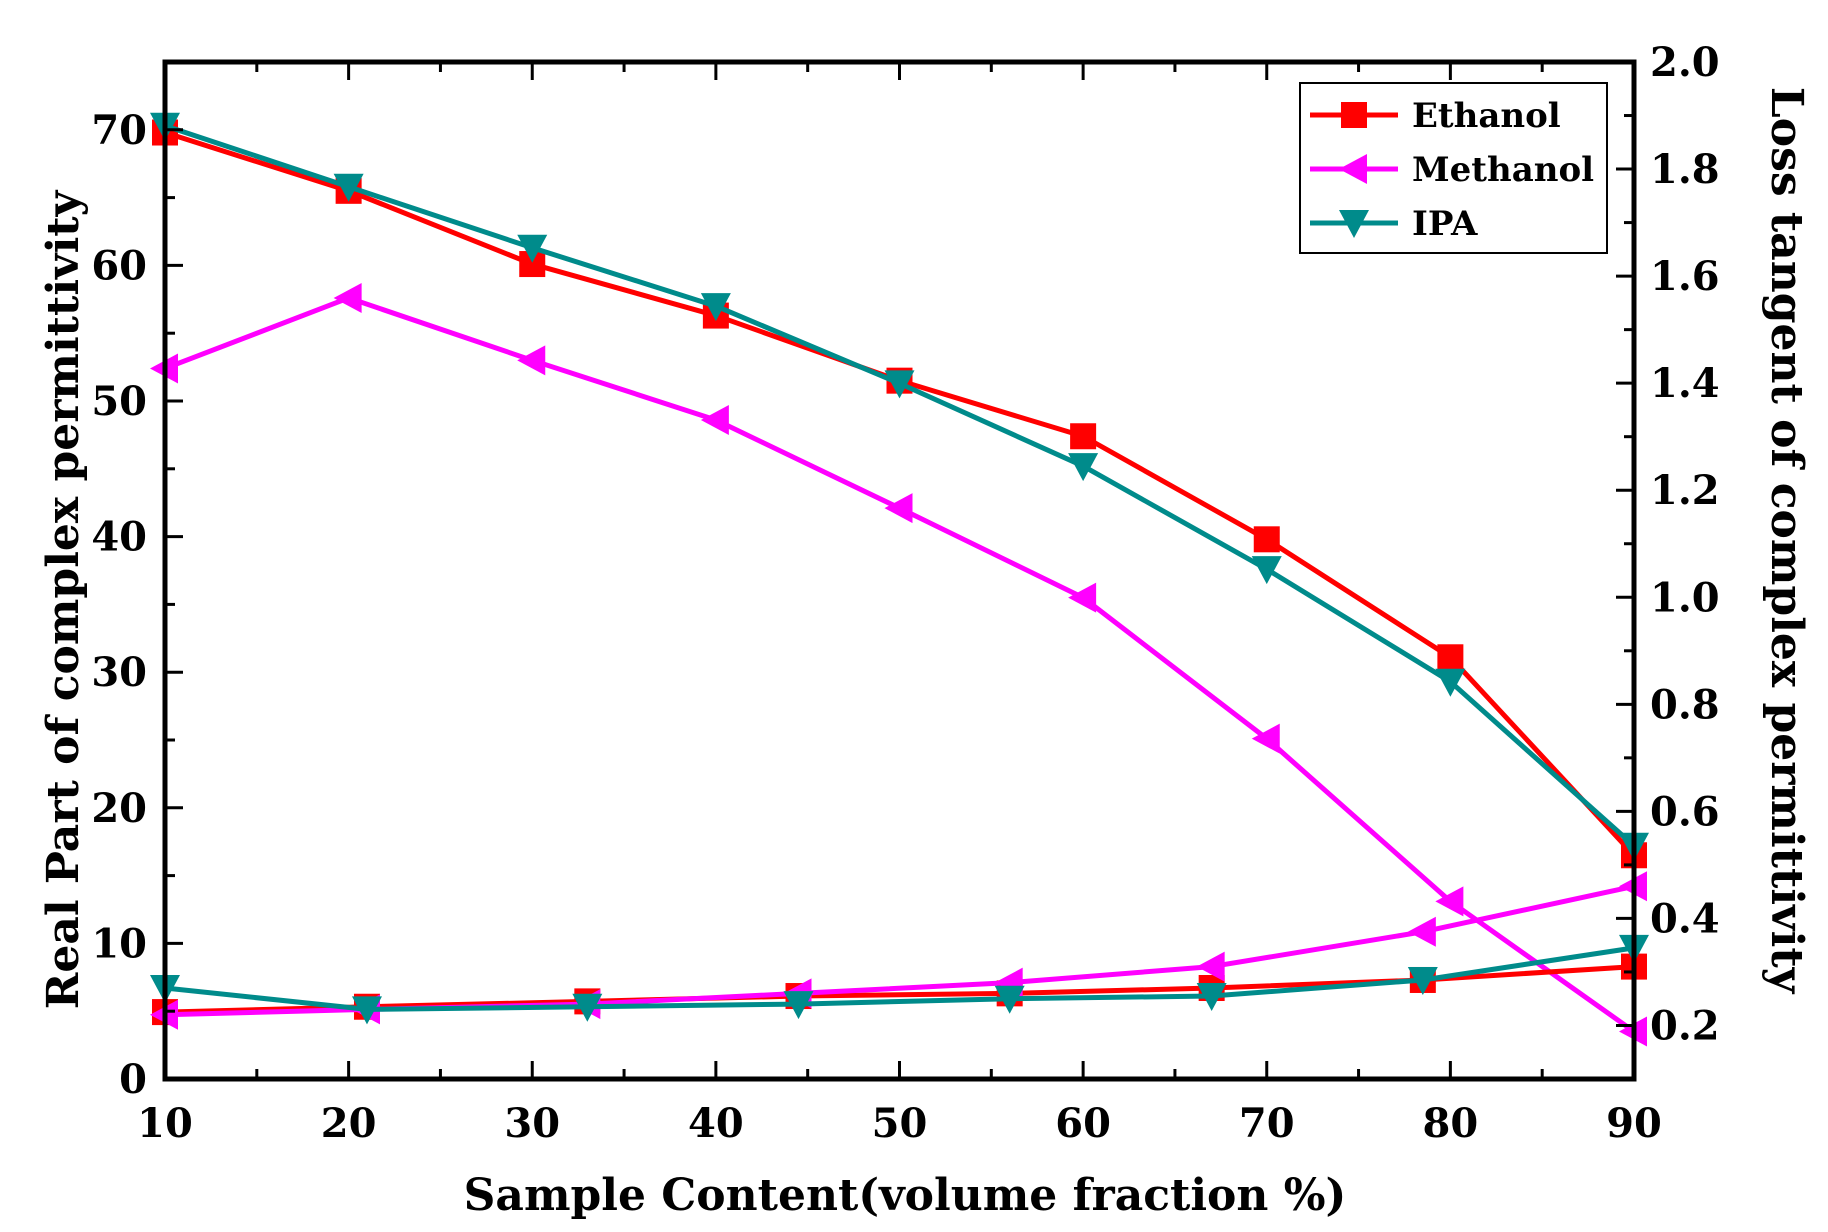 This screenshot has width=1828, height=1232. What do you see at coordinates (1445, 224) in the screenshot?
I see `legend-label: IPA` at bounding box center [1445, 224].